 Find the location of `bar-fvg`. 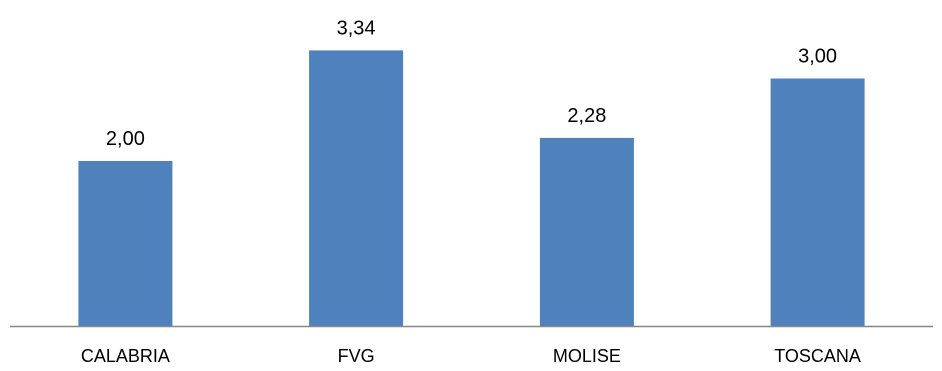

bar-fvg is located at coordinates (356, 188).